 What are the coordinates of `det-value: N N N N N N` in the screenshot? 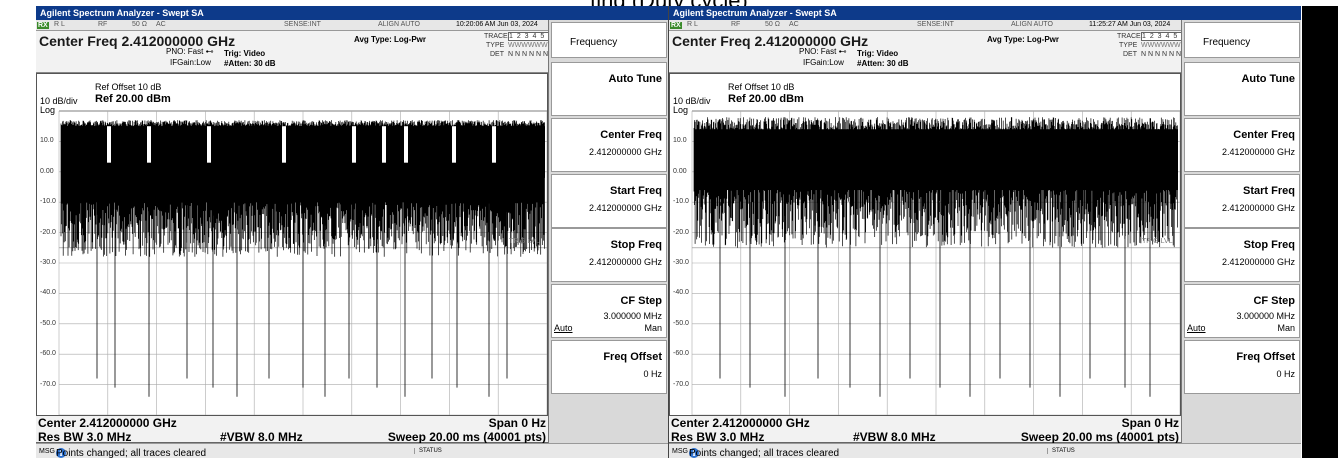 It's located at (528, 54).